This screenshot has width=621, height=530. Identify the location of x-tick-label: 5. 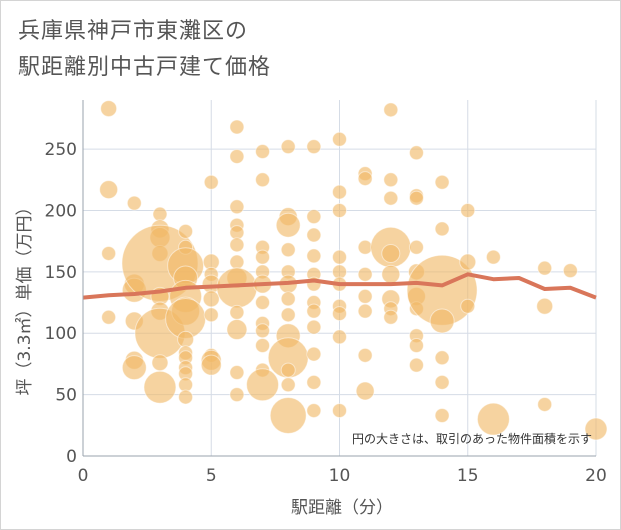
(211, 476).